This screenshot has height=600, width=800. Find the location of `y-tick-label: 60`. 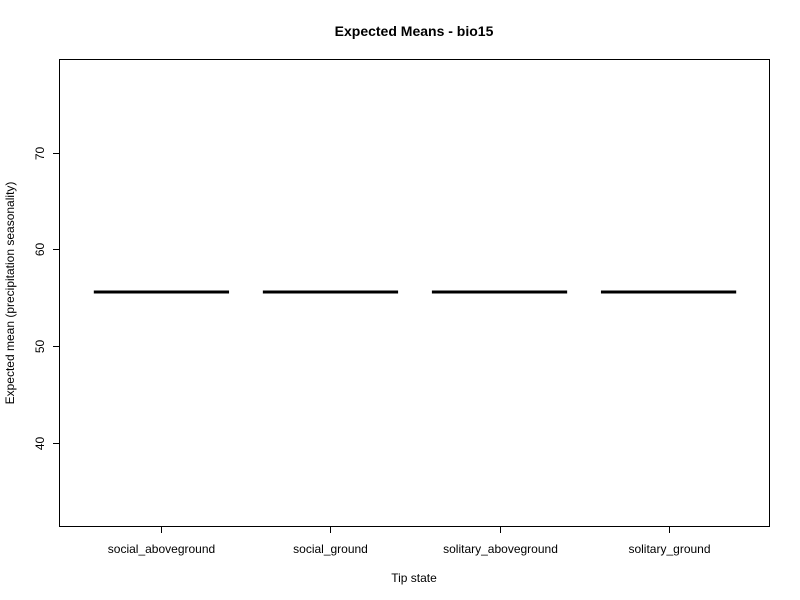

y-tick-label: 60 is located at coordinates (40, 250).